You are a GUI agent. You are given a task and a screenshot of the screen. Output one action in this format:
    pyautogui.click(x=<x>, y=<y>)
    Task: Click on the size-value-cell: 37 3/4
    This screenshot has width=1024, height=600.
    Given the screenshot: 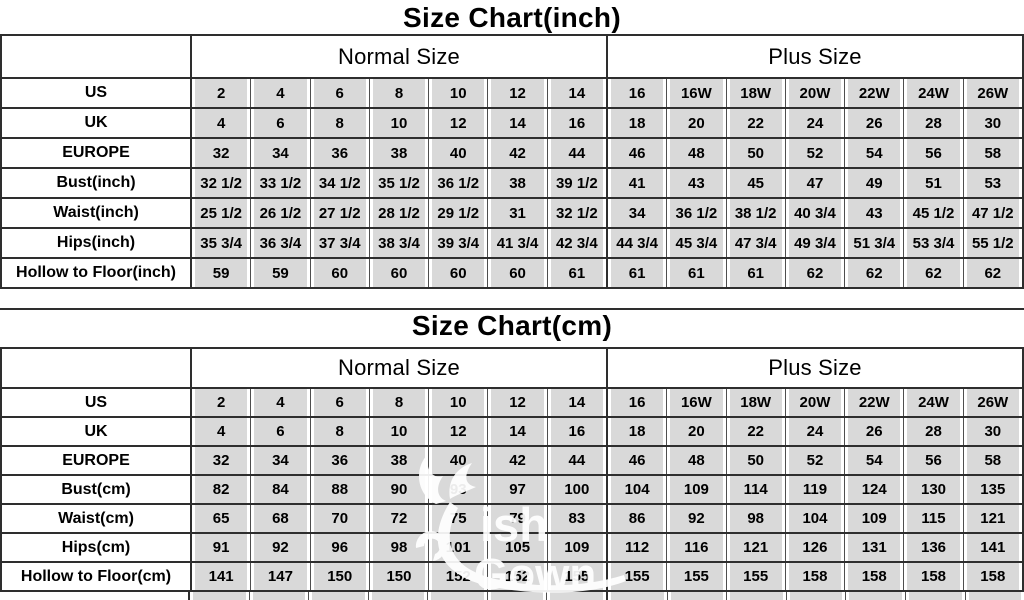 What is the action you would take?
    pyautogui.click(x=339, y=243)
    